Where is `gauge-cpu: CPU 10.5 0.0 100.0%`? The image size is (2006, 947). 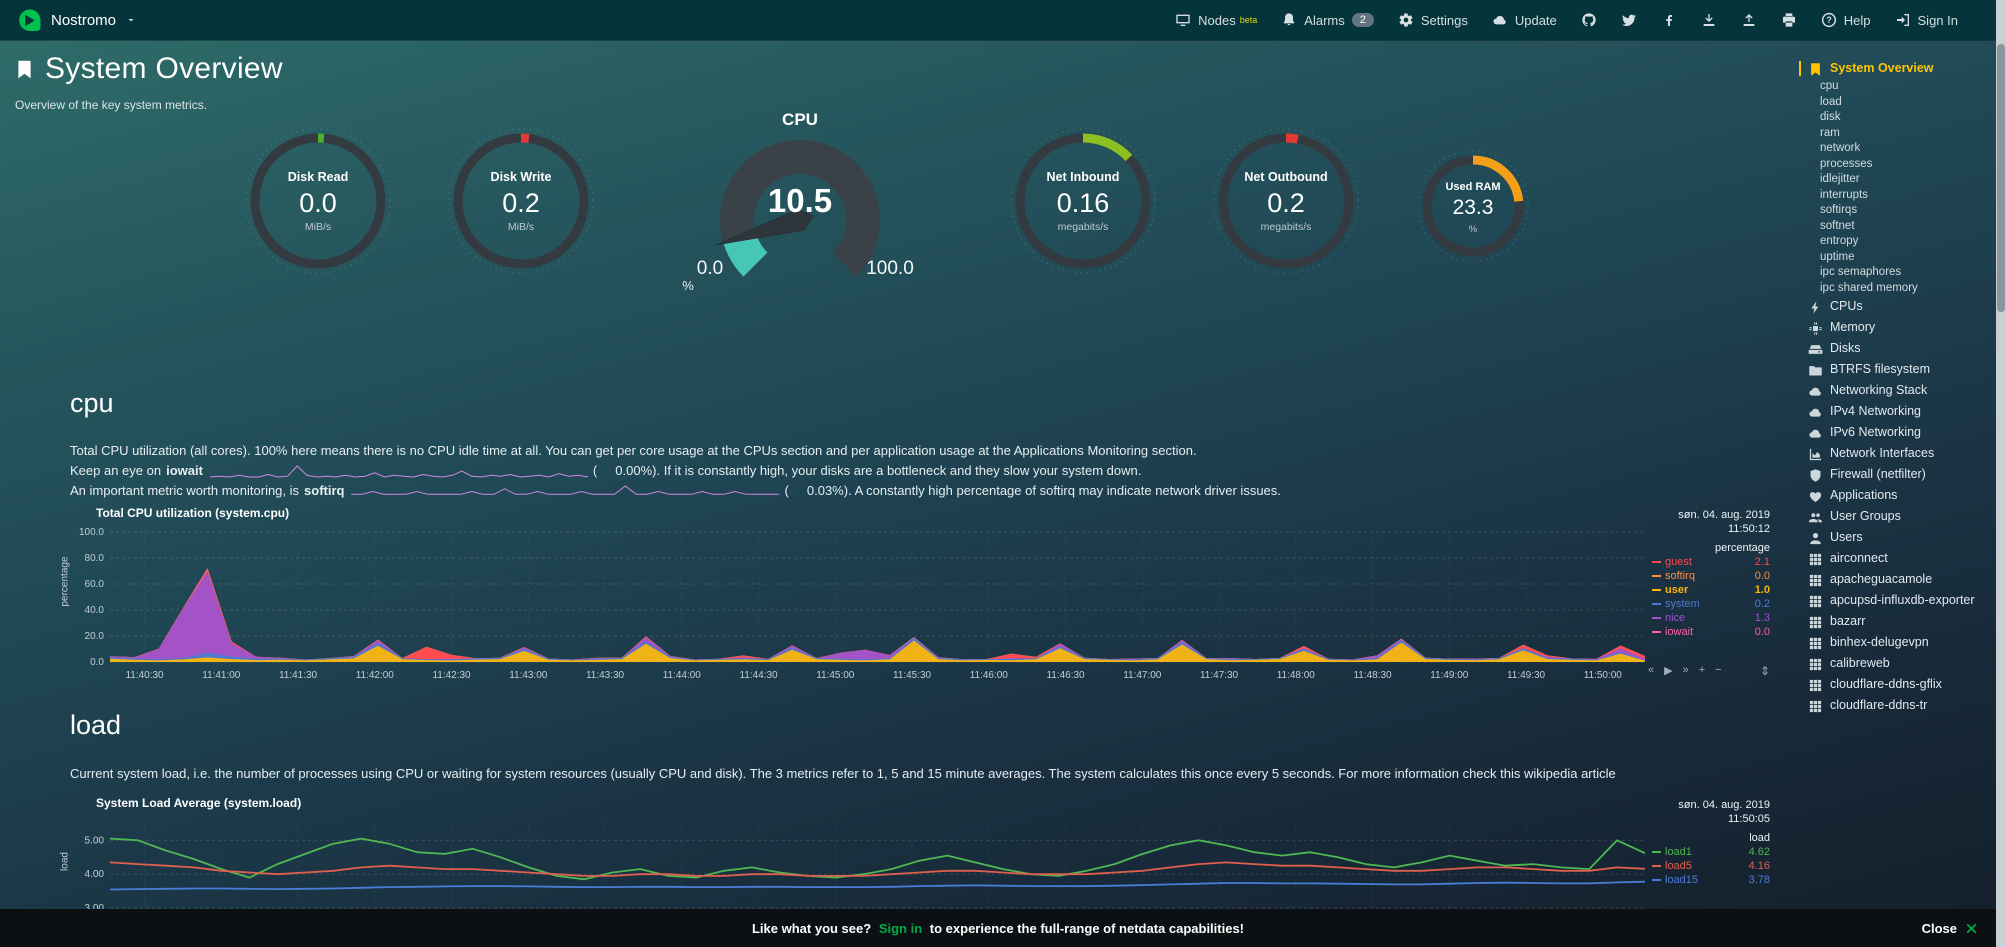 gauge-cpu: CPU 10.5 0.0 100.0% is located at coordinates (800, 201).